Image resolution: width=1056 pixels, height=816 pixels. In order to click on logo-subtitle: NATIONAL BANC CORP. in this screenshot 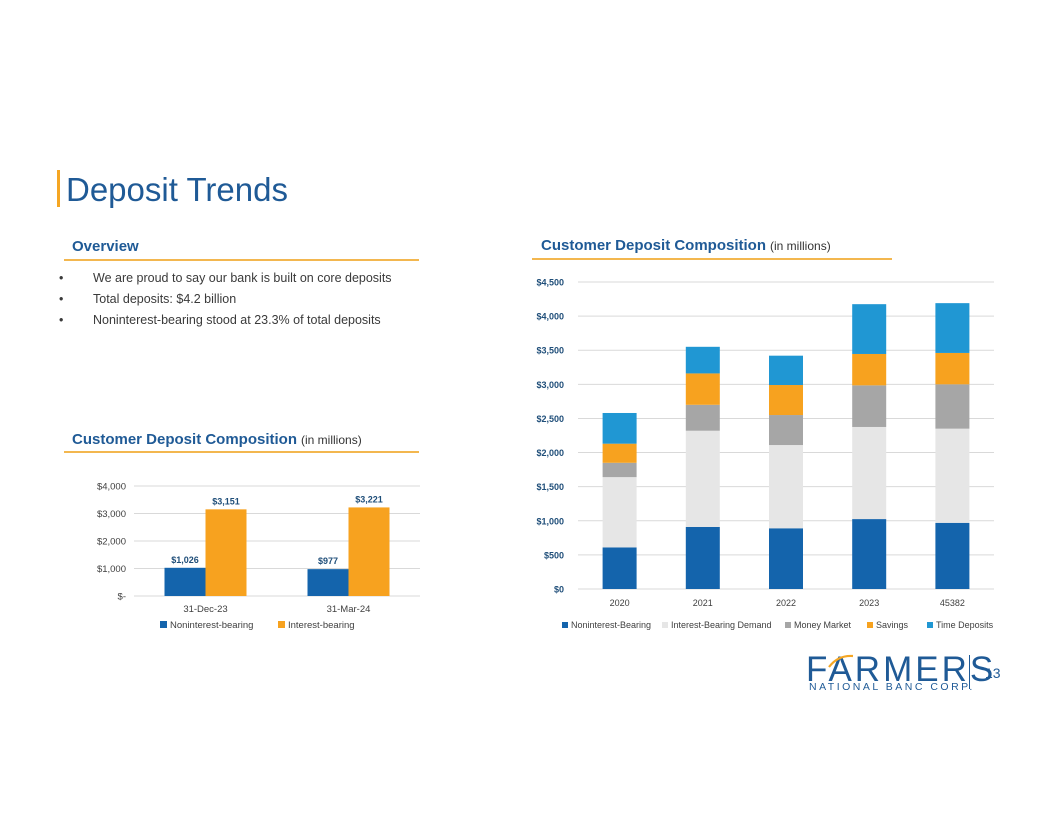, I will do `click(892, 687)`.